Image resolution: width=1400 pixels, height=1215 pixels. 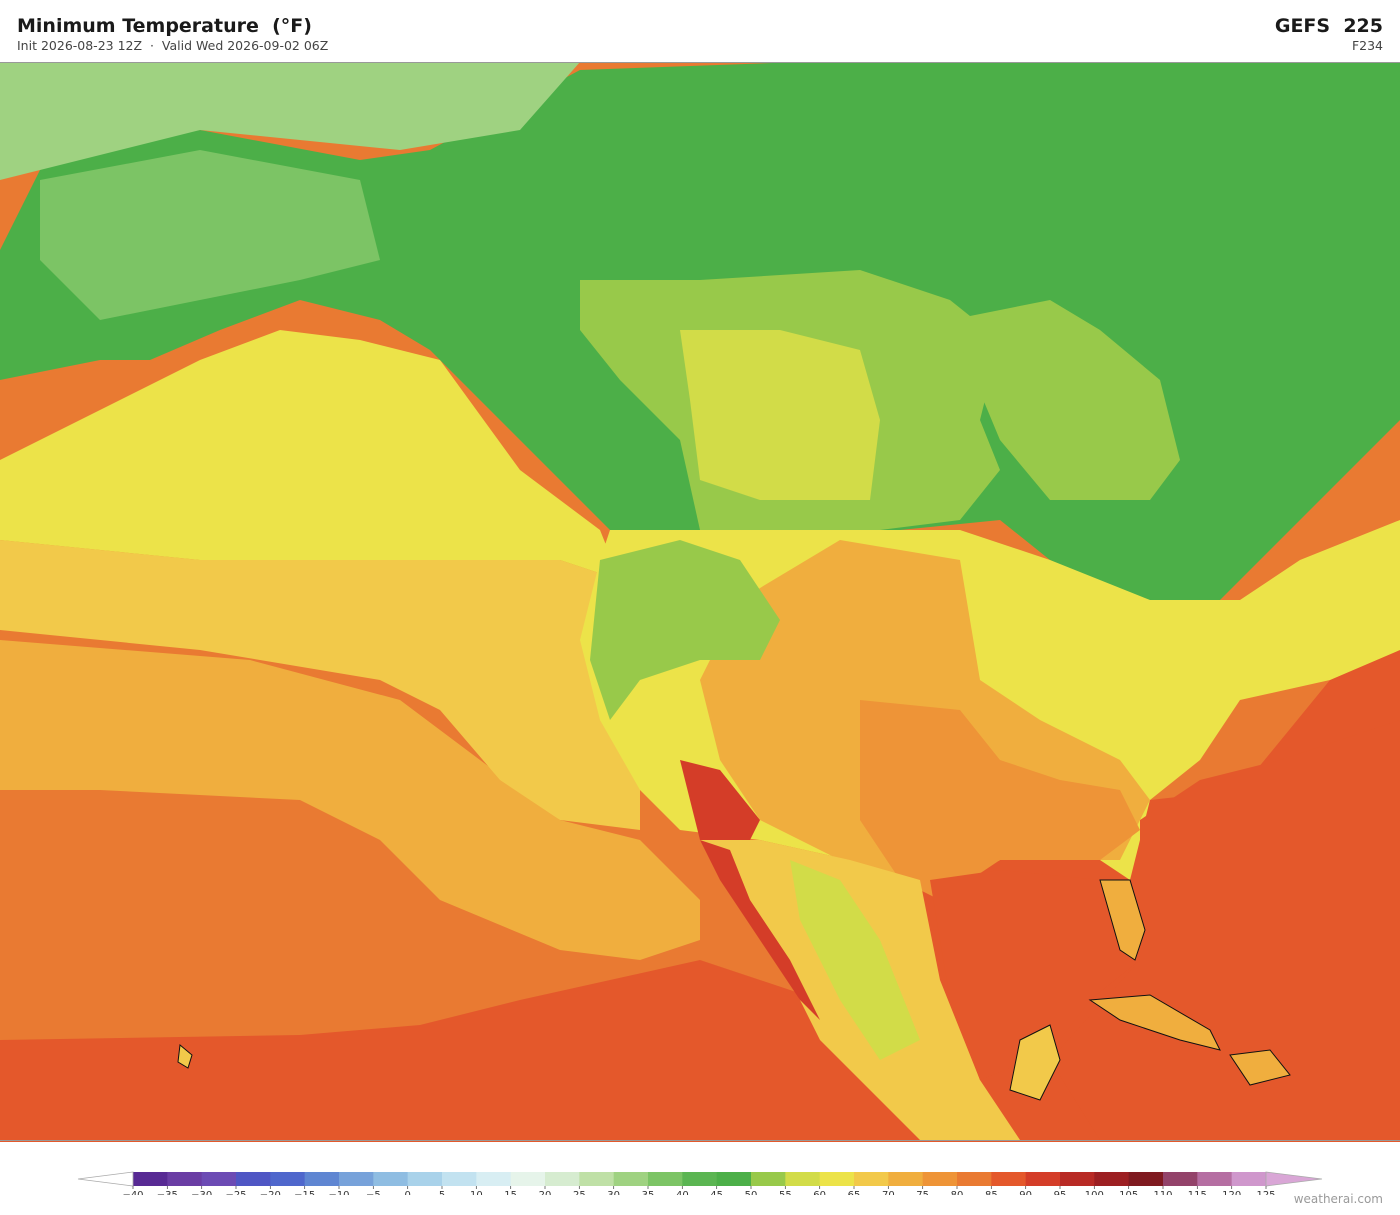 What do you see at coordinates (1122, 920) in the screenshot?
I see `florida` at bounding box center [1122, 920].